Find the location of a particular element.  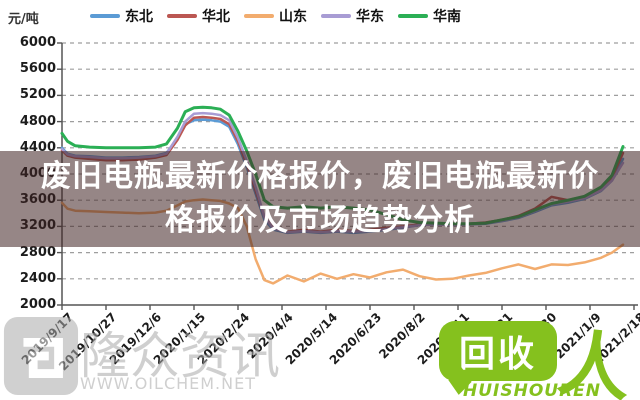

oilchem-watermark-name: 隆众资讯 is located at coordinates (180, 356).